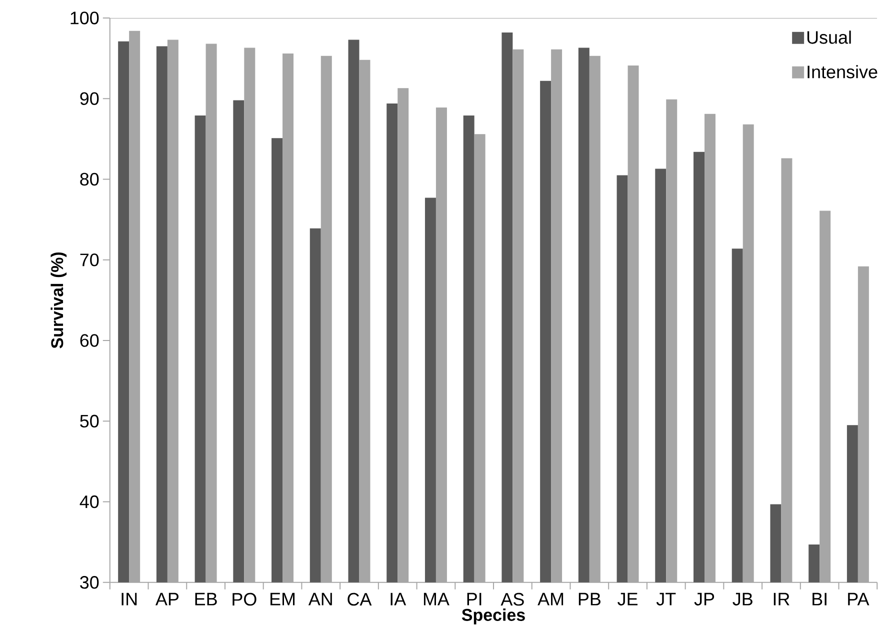 The height and width of the screenshot is (632, 883). What do you see at coordinates (320, 599) in the screenshot?
I see `x-tick-label: AN` at bounding box center [320, 599].